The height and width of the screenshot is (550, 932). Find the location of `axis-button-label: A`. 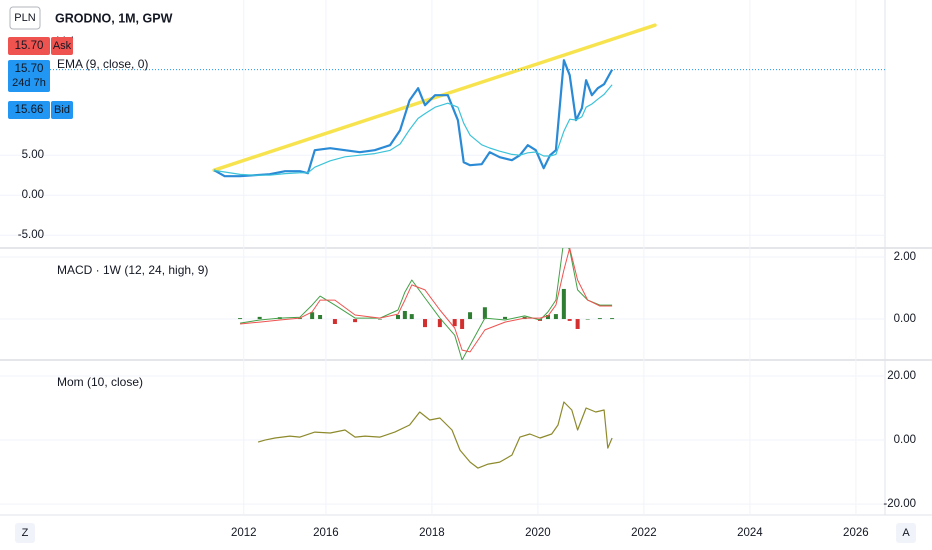

axis-button-label: A is located at coordinates (906, 533).